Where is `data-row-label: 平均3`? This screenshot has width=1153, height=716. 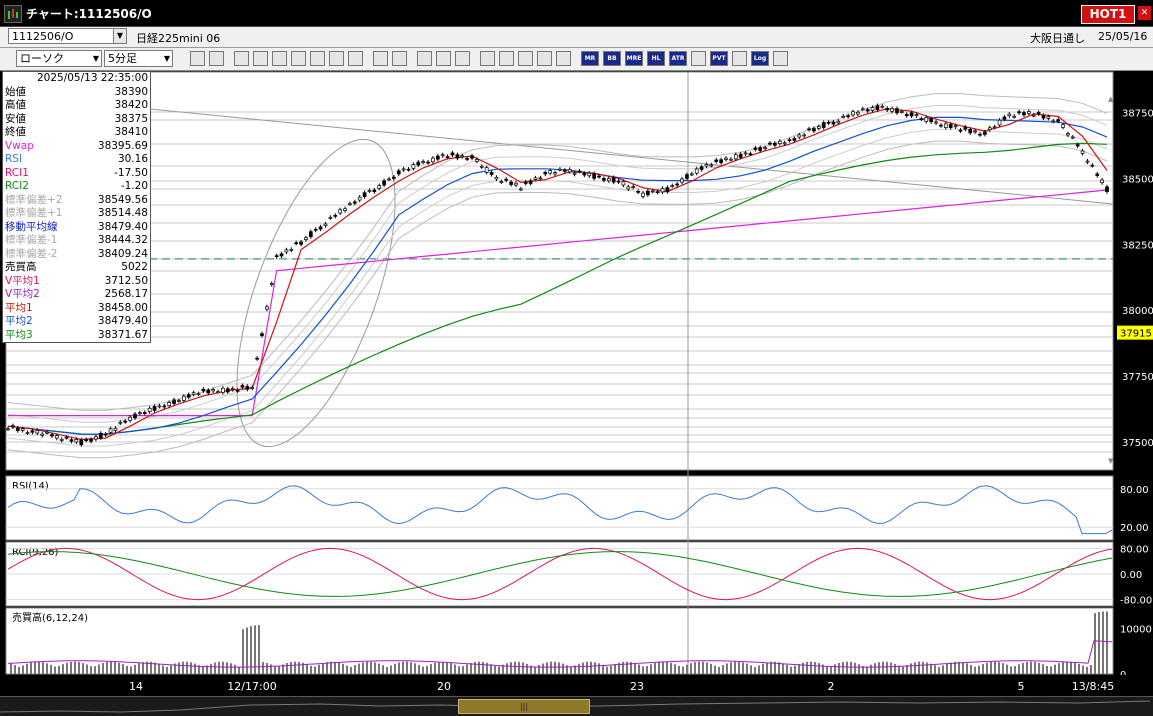
data-row-label: 平均3 is located at coordinates (19, 334).